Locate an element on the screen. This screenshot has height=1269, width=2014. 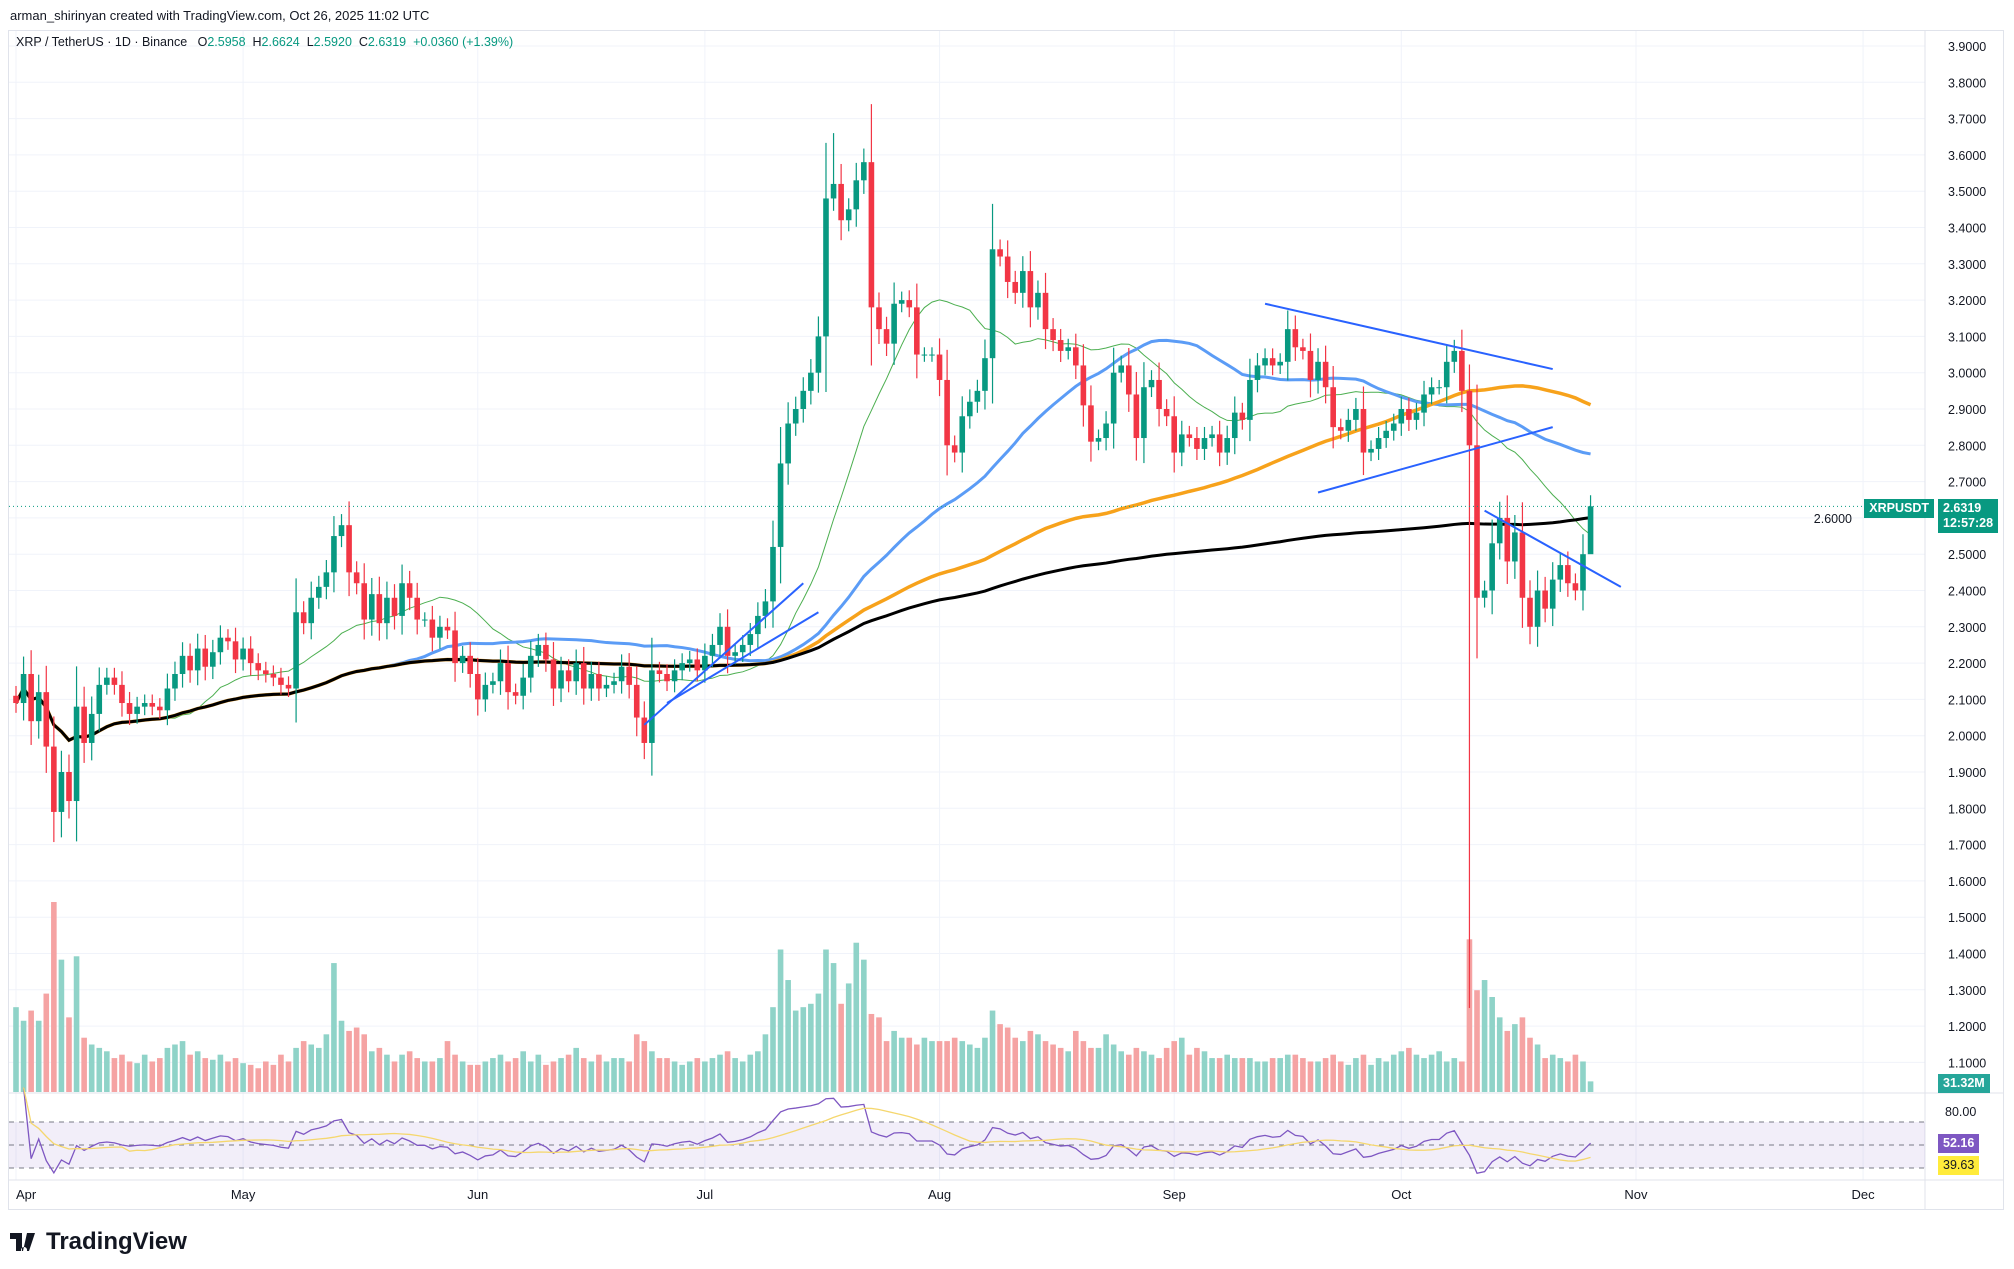
y-tick-label: 3.0000 is located at coordinates (1967, 374).